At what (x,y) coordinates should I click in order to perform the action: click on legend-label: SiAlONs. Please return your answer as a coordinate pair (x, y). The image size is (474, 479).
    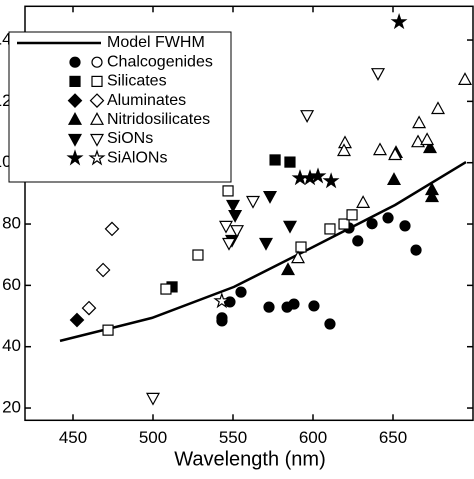
    Looking at the image, I should click on (137, 157).